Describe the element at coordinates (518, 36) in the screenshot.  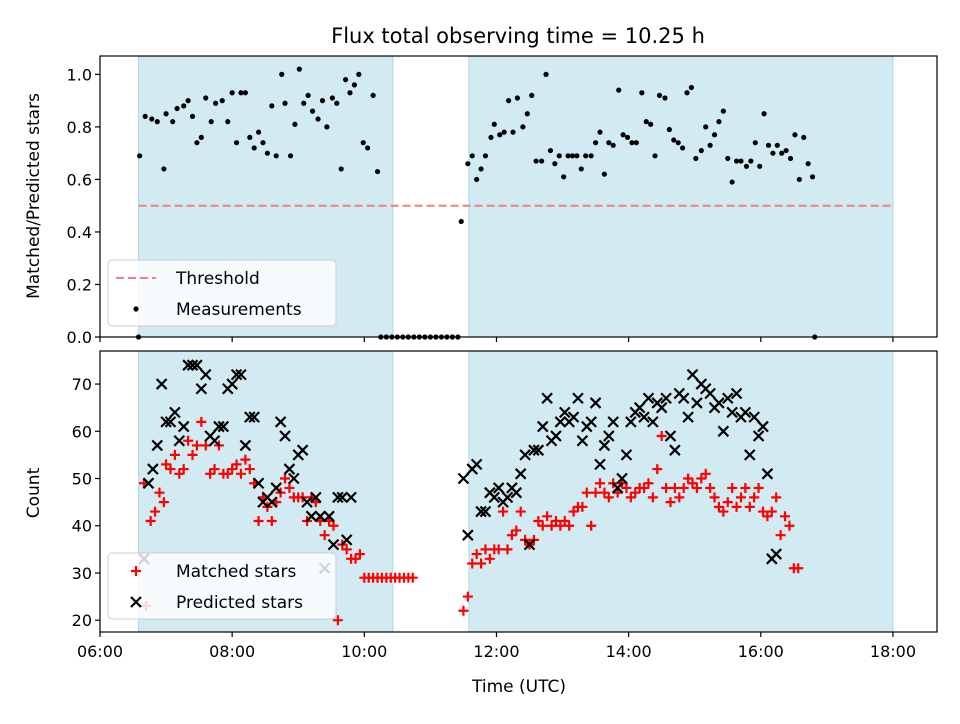
I see `chart-title: Flux total observing time = 10.25 h` at that location.